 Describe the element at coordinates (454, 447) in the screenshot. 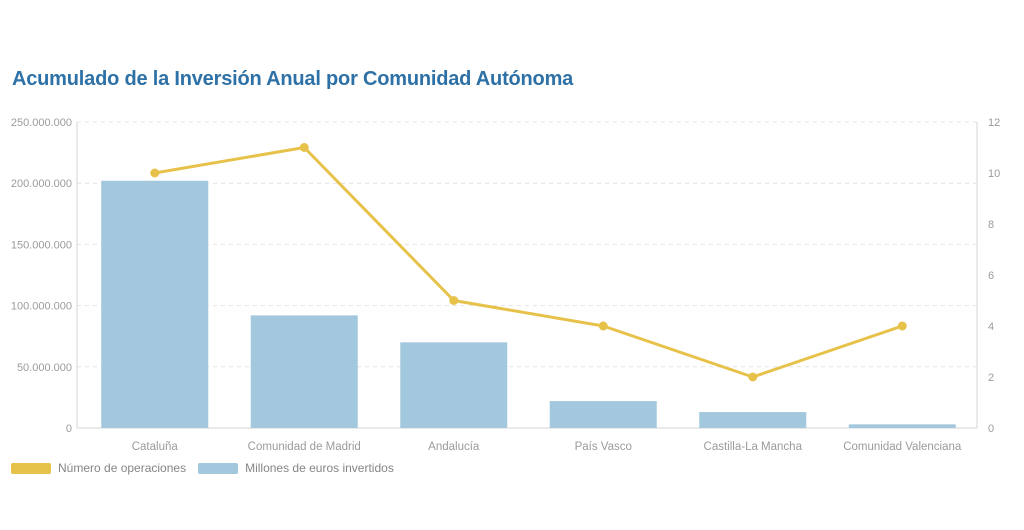

I see `x-axis-category-label: Andalucía` at that location.